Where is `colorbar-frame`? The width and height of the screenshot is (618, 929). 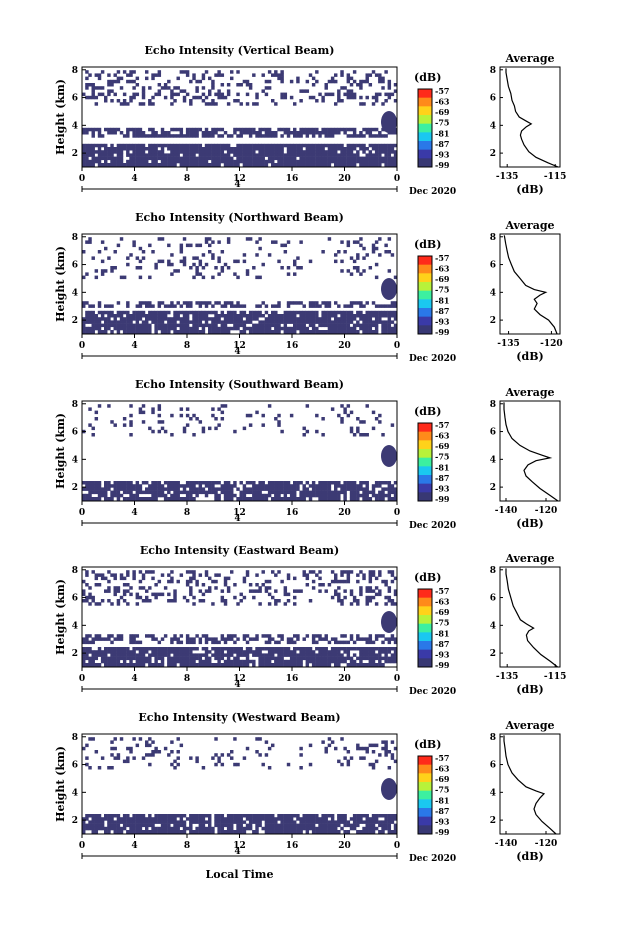
colorbar-frame is located at coordinates (425, 462).